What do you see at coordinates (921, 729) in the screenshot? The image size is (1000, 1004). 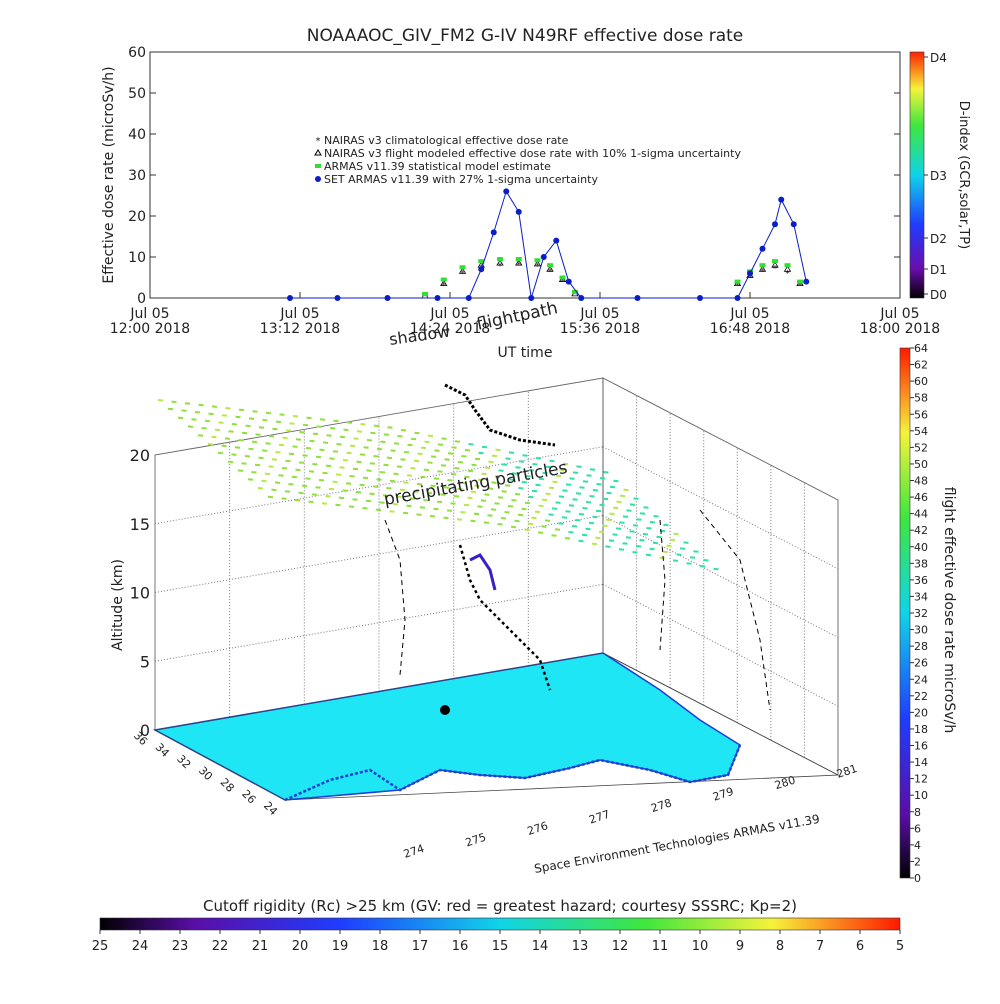 I see `dose-tick-label: 18` at bounding box center [921, 729].